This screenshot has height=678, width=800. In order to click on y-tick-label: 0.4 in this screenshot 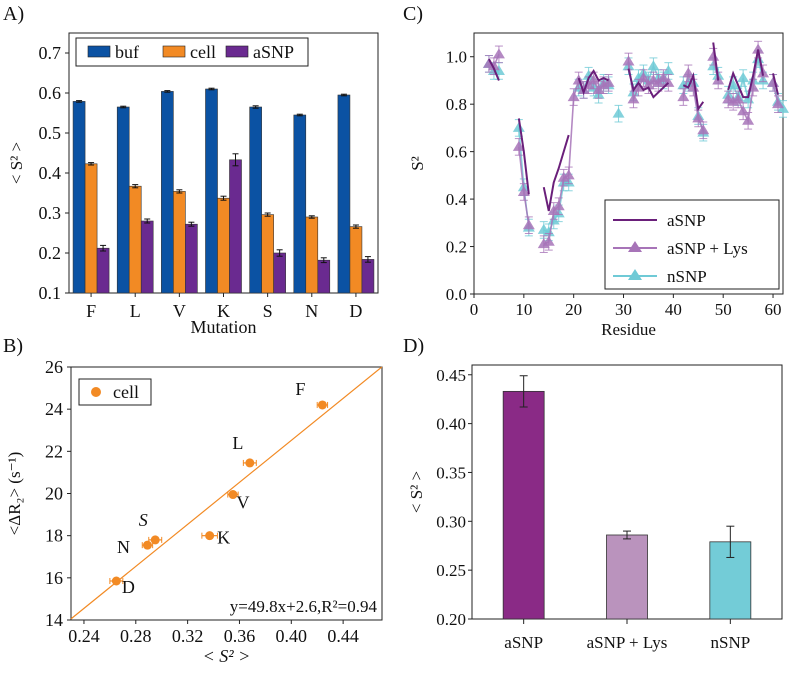, I will do `click(50, 173)`.